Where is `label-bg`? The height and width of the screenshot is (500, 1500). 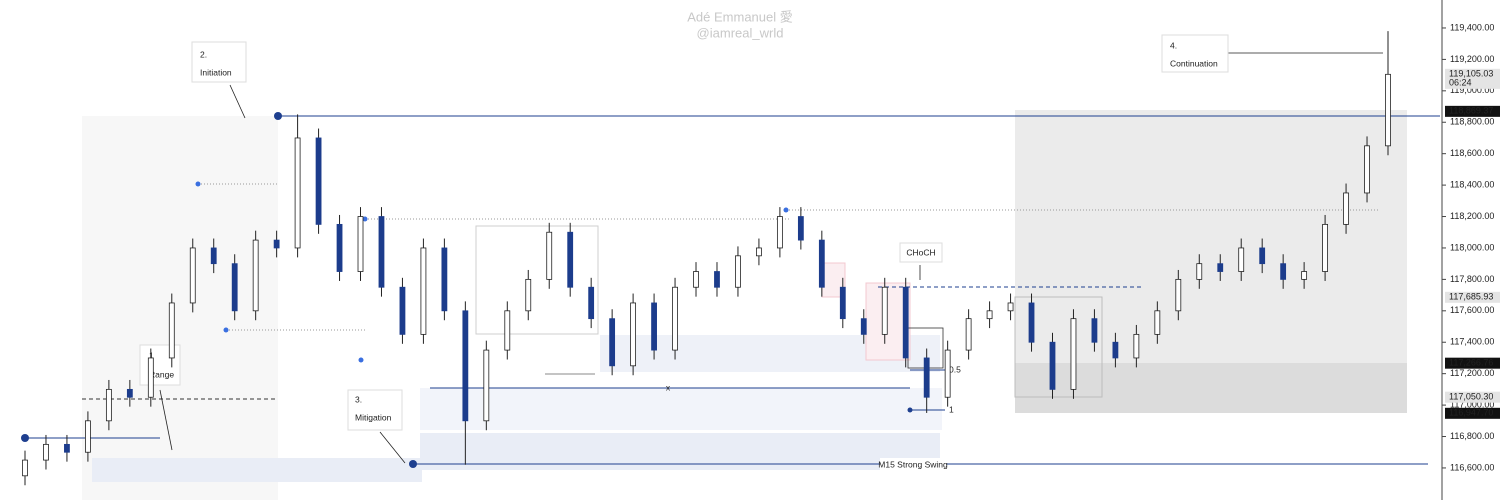
label-bg is located at coordinates (913, 464).